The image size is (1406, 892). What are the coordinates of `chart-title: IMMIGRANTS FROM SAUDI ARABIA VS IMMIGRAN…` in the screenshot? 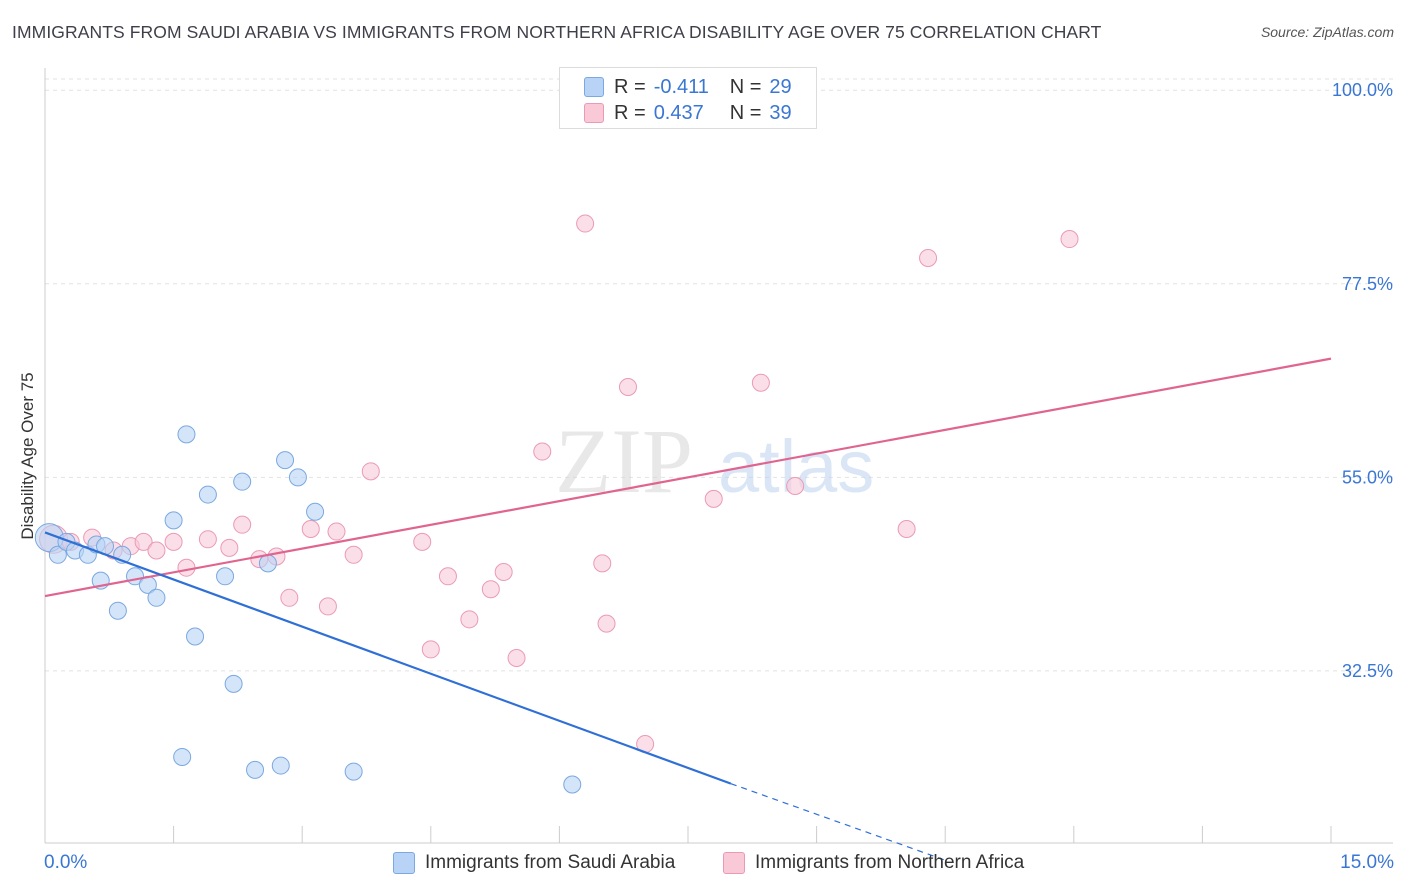 It's located at (557, 32).